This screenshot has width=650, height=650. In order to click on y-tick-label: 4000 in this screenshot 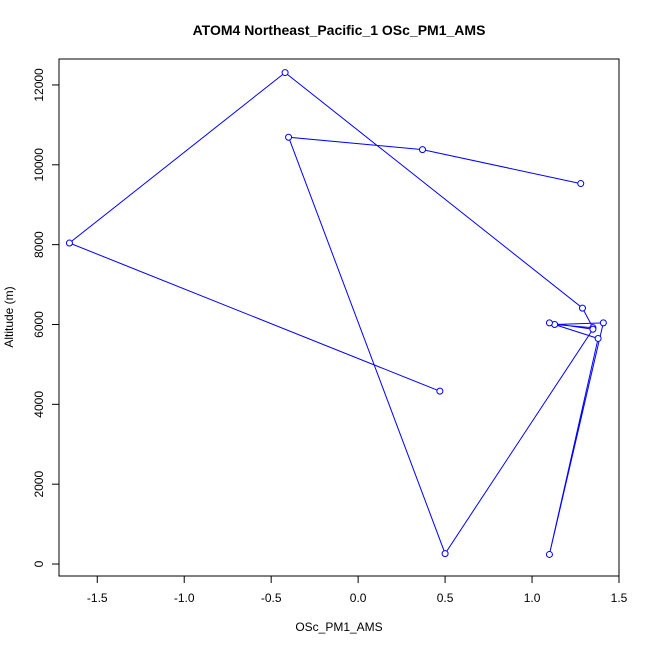, I will do `click(39, 404)`.